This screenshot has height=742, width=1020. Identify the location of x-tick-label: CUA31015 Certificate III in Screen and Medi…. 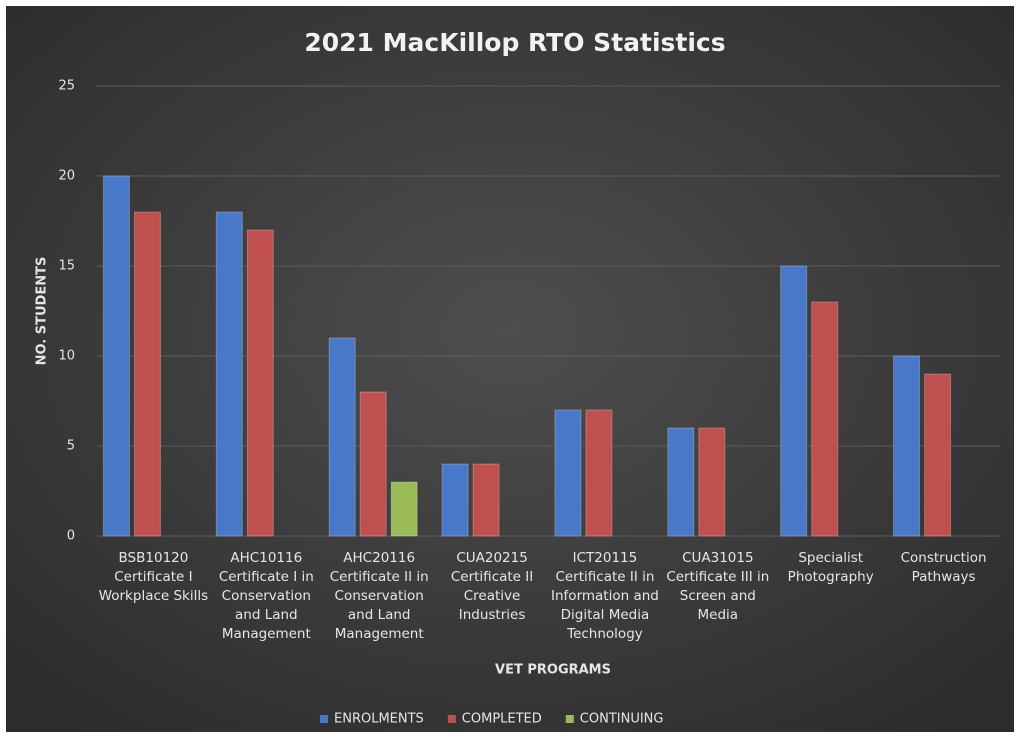
(717, 586).